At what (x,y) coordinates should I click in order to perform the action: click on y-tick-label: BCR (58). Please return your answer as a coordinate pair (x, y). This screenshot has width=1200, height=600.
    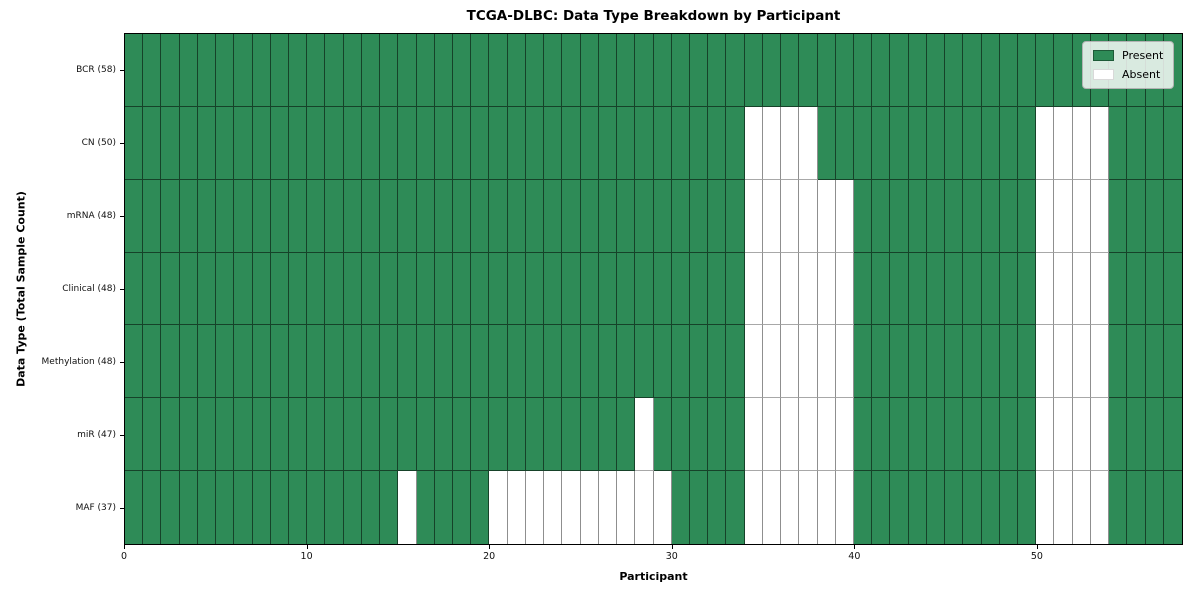
    Looking at the image, I should click on (96, 69).